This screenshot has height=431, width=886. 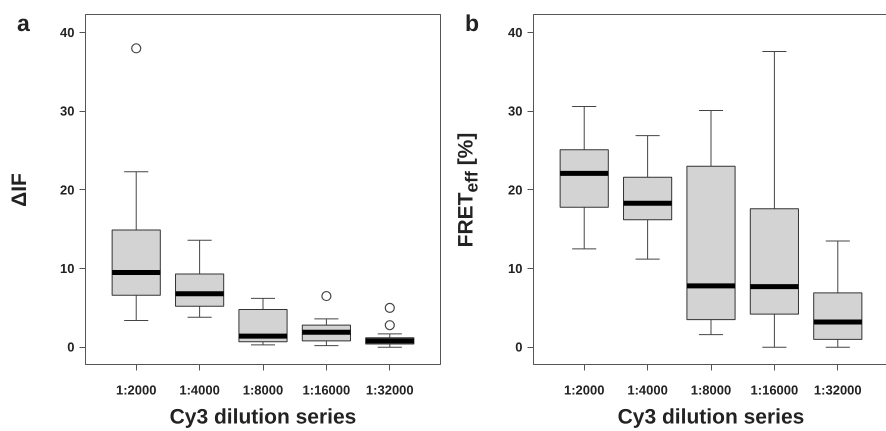 I want to click on chart-title: a, so click(x=23, y=23).